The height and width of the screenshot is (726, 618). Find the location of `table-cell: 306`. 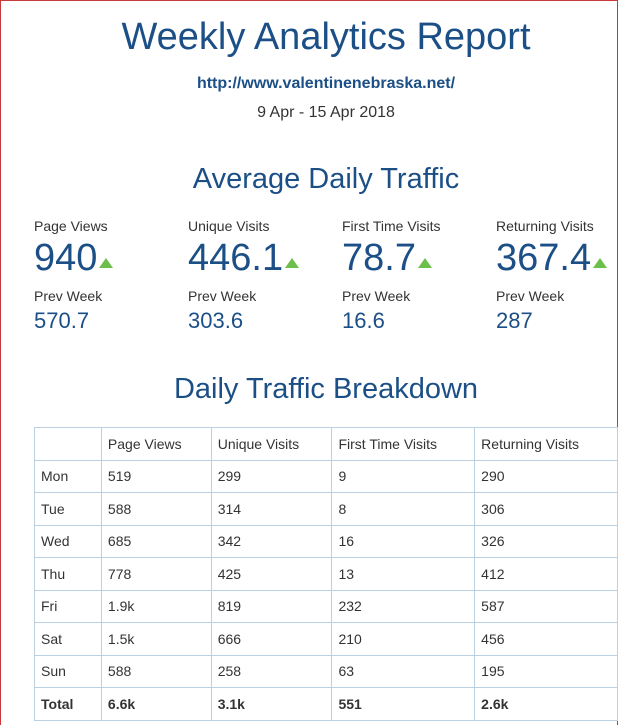

table-cell: 306 is located at coordinates (546, 509).